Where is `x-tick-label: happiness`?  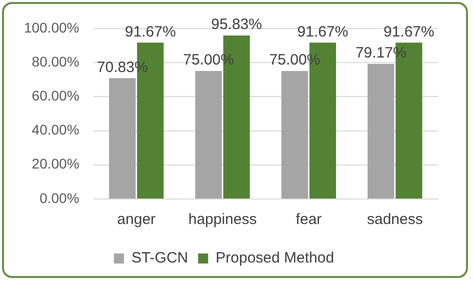
x-tick-label: happiness is located at coordinates (222, 219).